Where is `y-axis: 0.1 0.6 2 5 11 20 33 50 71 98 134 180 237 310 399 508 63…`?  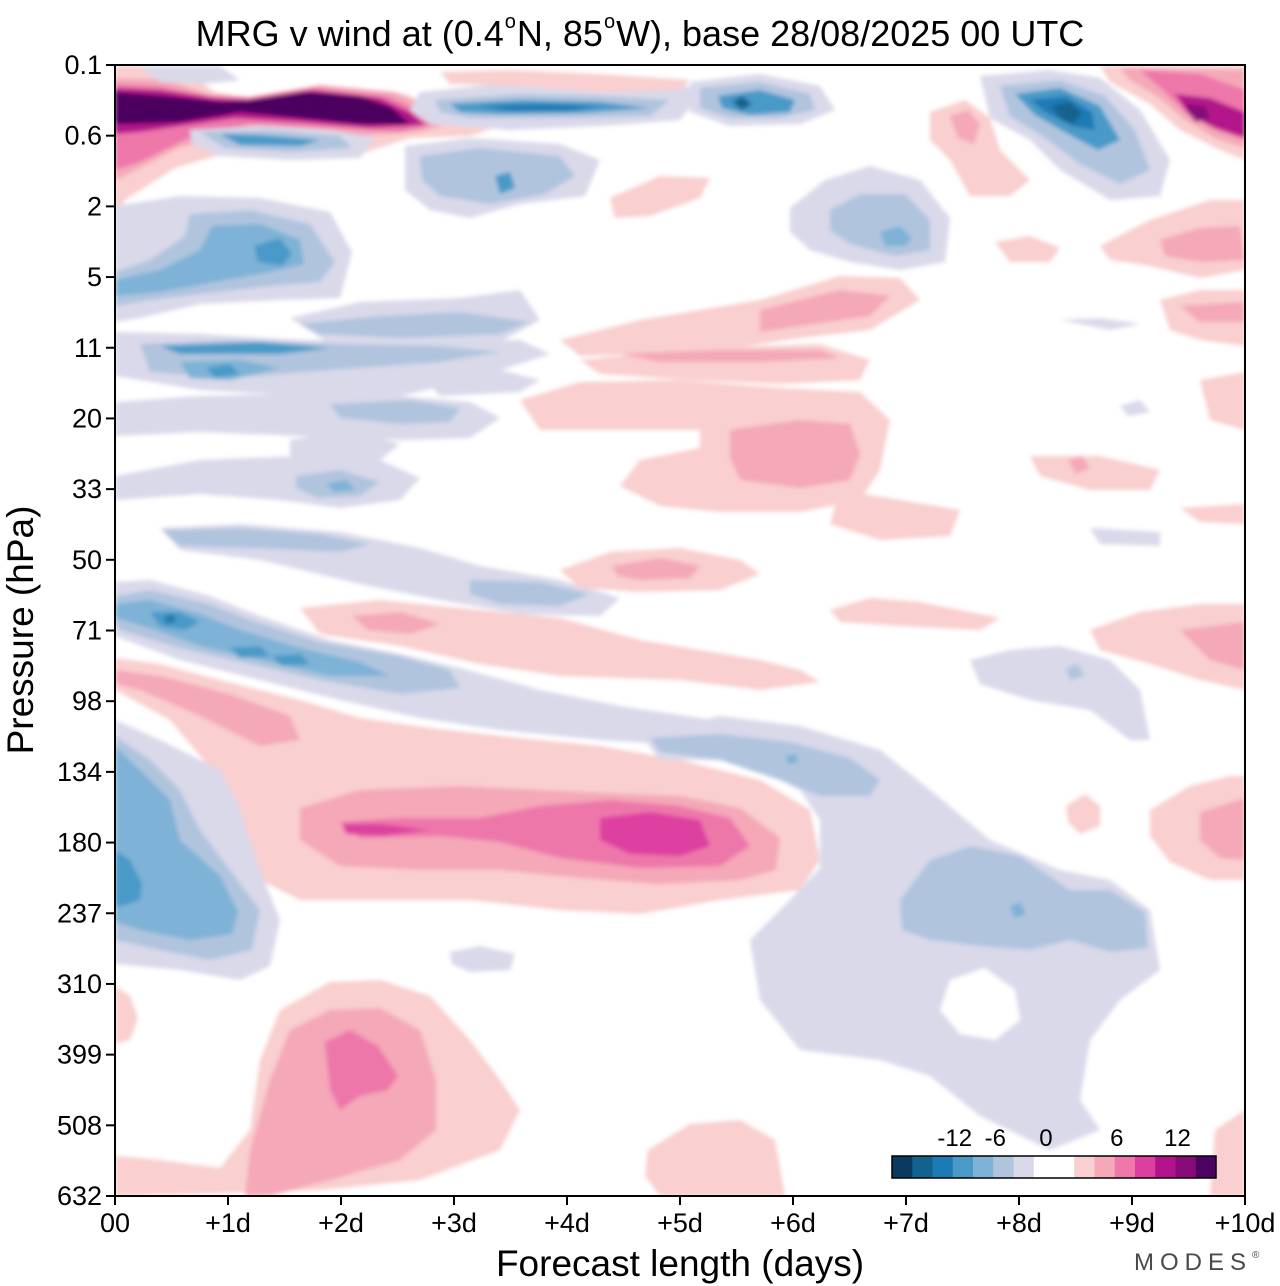 y-axis: 0.1 0.6 2 5 11 20 33 50 71 98 134 180 237 310 399 508 63… is located at coordinates (86, 630).